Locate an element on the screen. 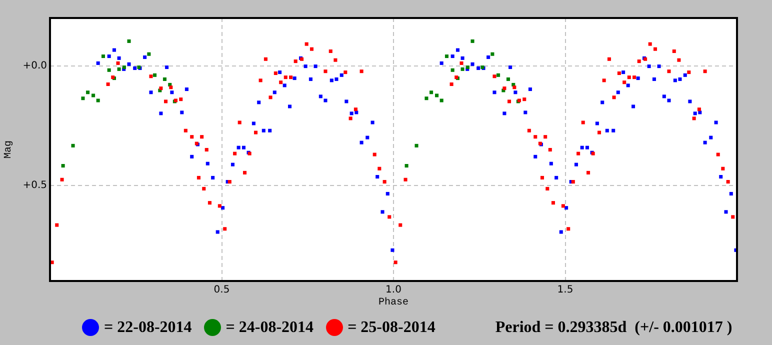 The image size is (772, 345). y-tick-label: +0.0 is located at coordinates (34, 66).